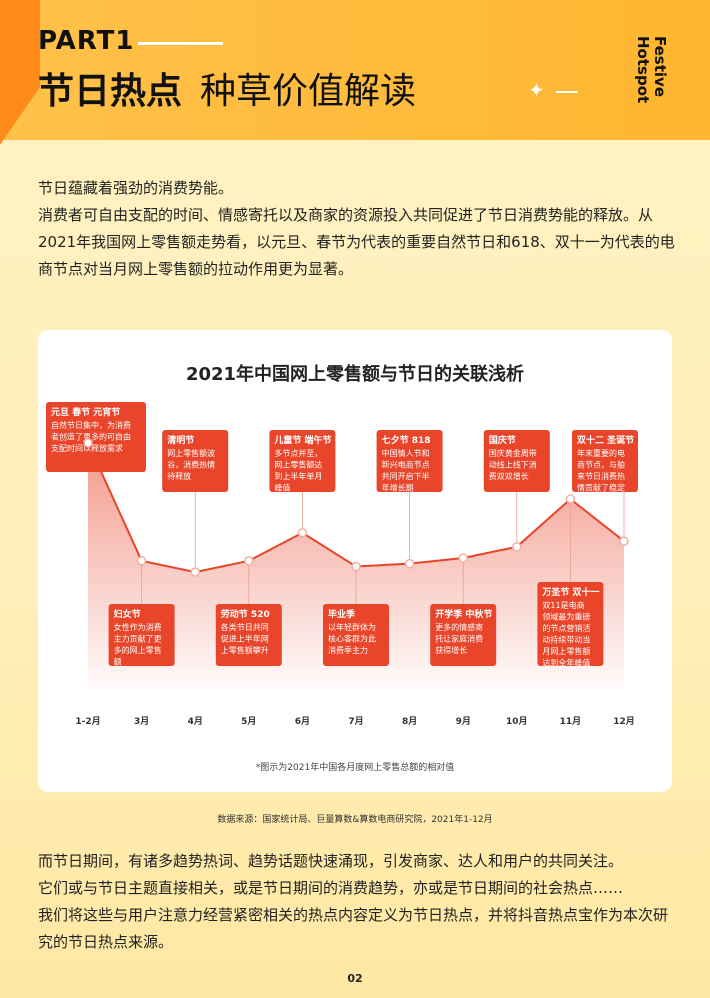 The image size is (710, 998). What do you see at coordinates (282, 488) in the screenshot?
I see `annotation-text: 峰值` at bounding box center [282, 488].